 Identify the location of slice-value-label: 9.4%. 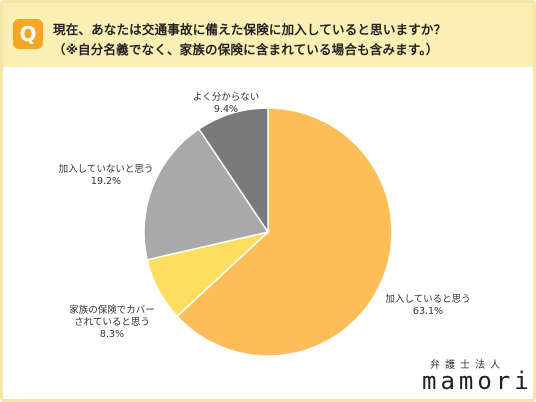
(226, 109).